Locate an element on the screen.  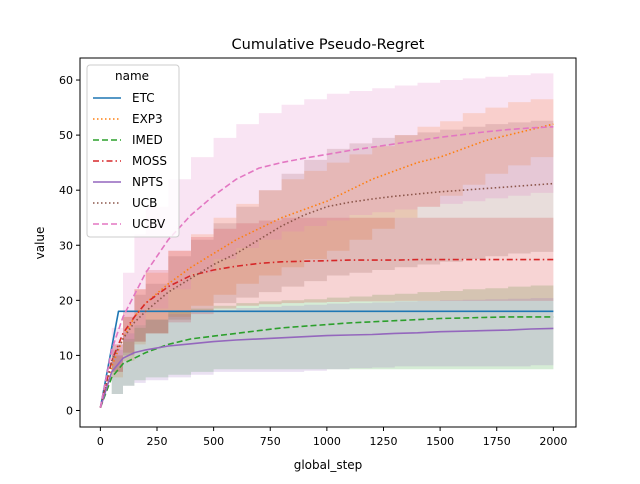
series-line-imed is located at coordinates (326, 362).